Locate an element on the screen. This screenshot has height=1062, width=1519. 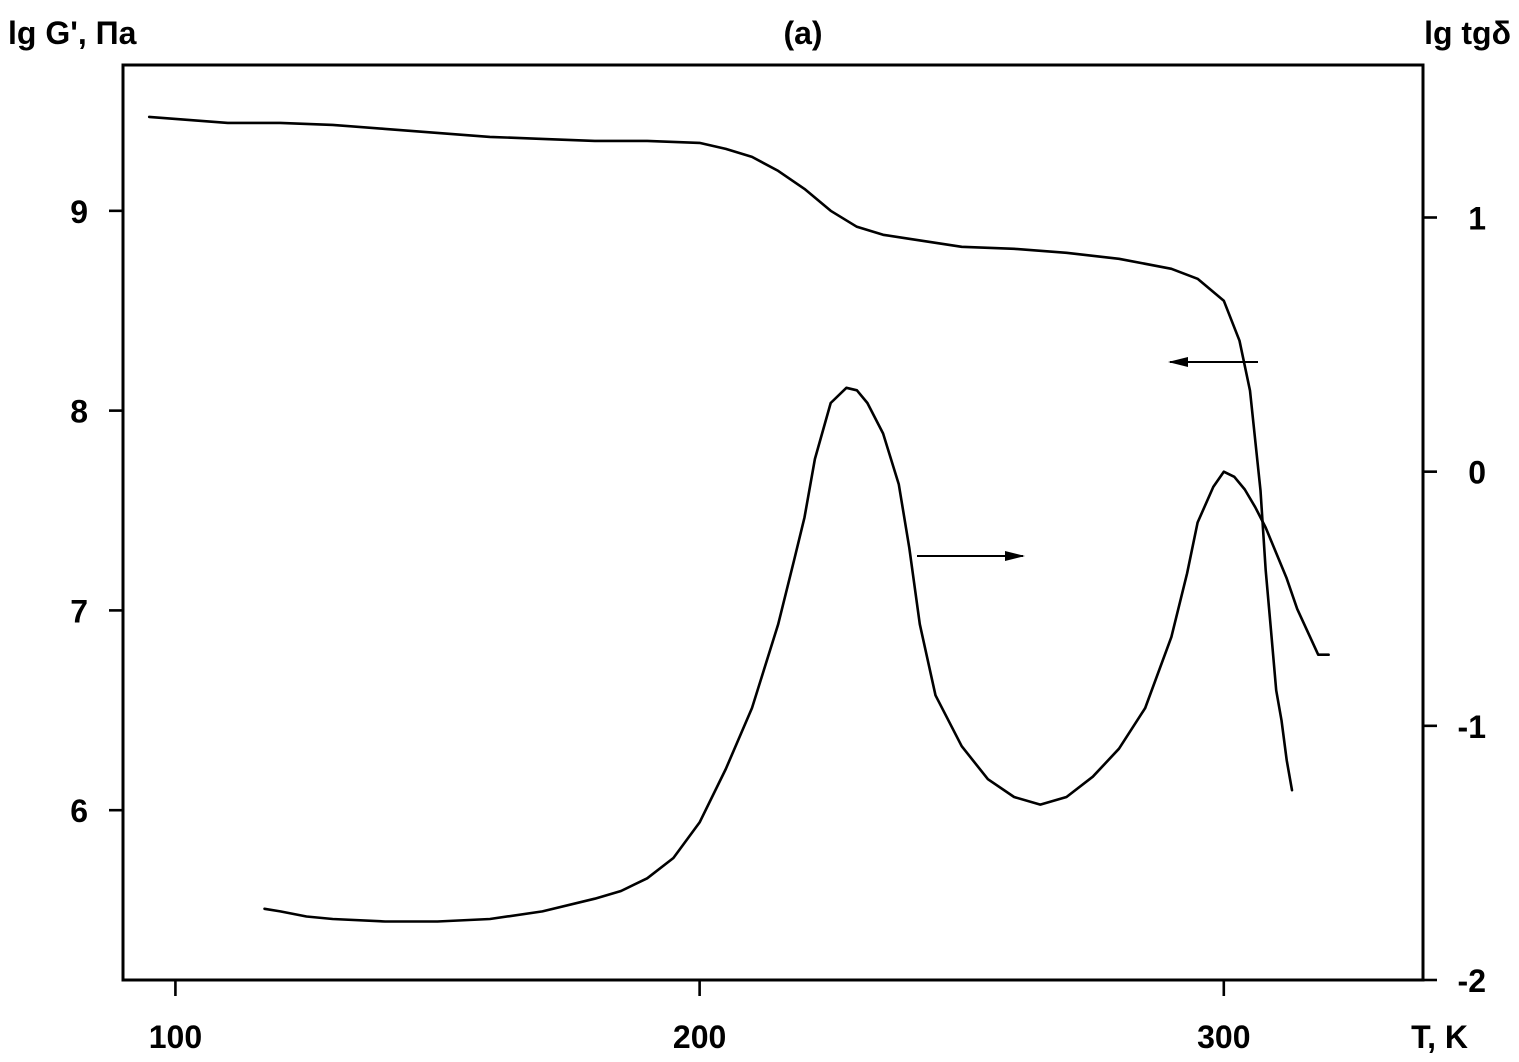
y-right-tick-label: 1 is located at coordinates (1477, 219).